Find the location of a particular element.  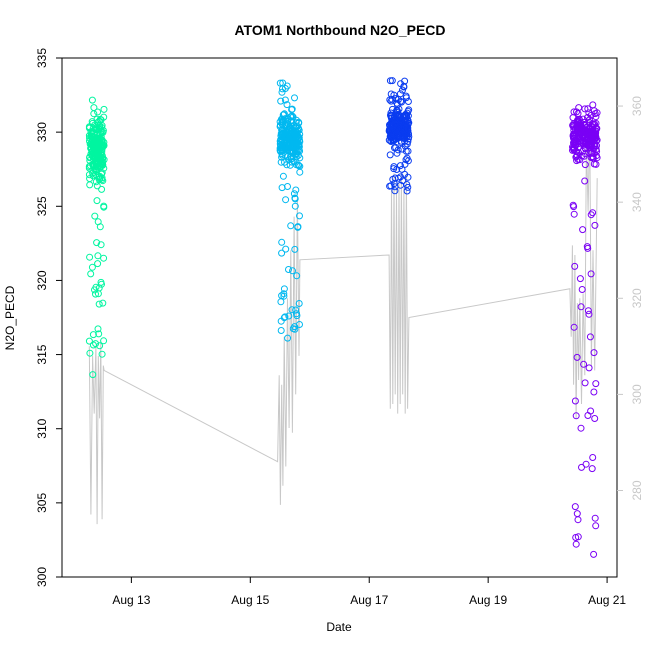

series-1-points is located at coordinates (96, 237).